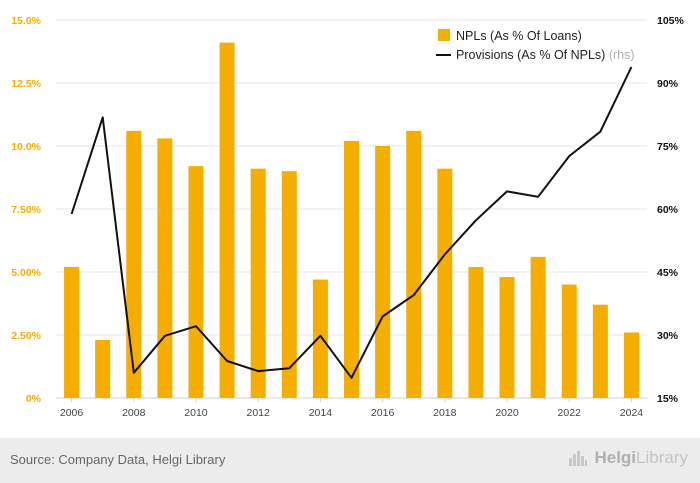 This screenshot has width=700, height=483. What do you see at coordinates (615, 457) in the screenshot?
I see `brand-bold: Helgi` at bounding box center [615, 457].